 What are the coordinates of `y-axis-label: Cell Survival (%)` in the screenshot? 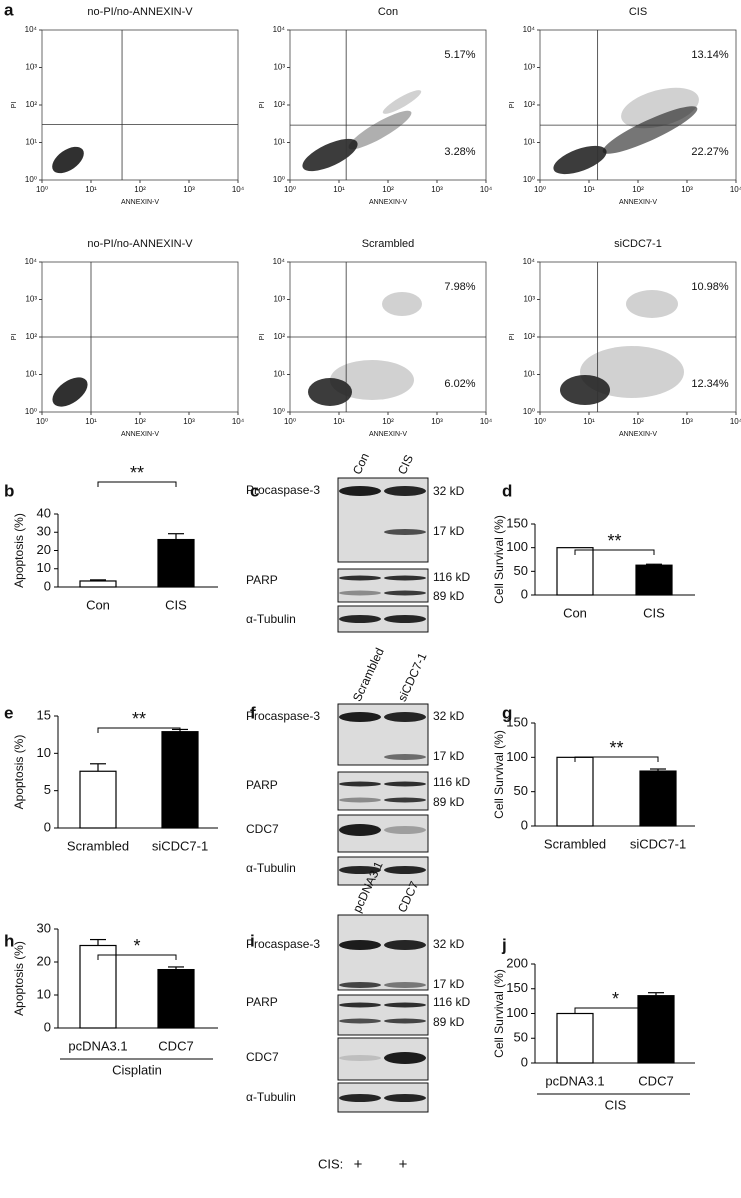 It's located at (499, 1013).